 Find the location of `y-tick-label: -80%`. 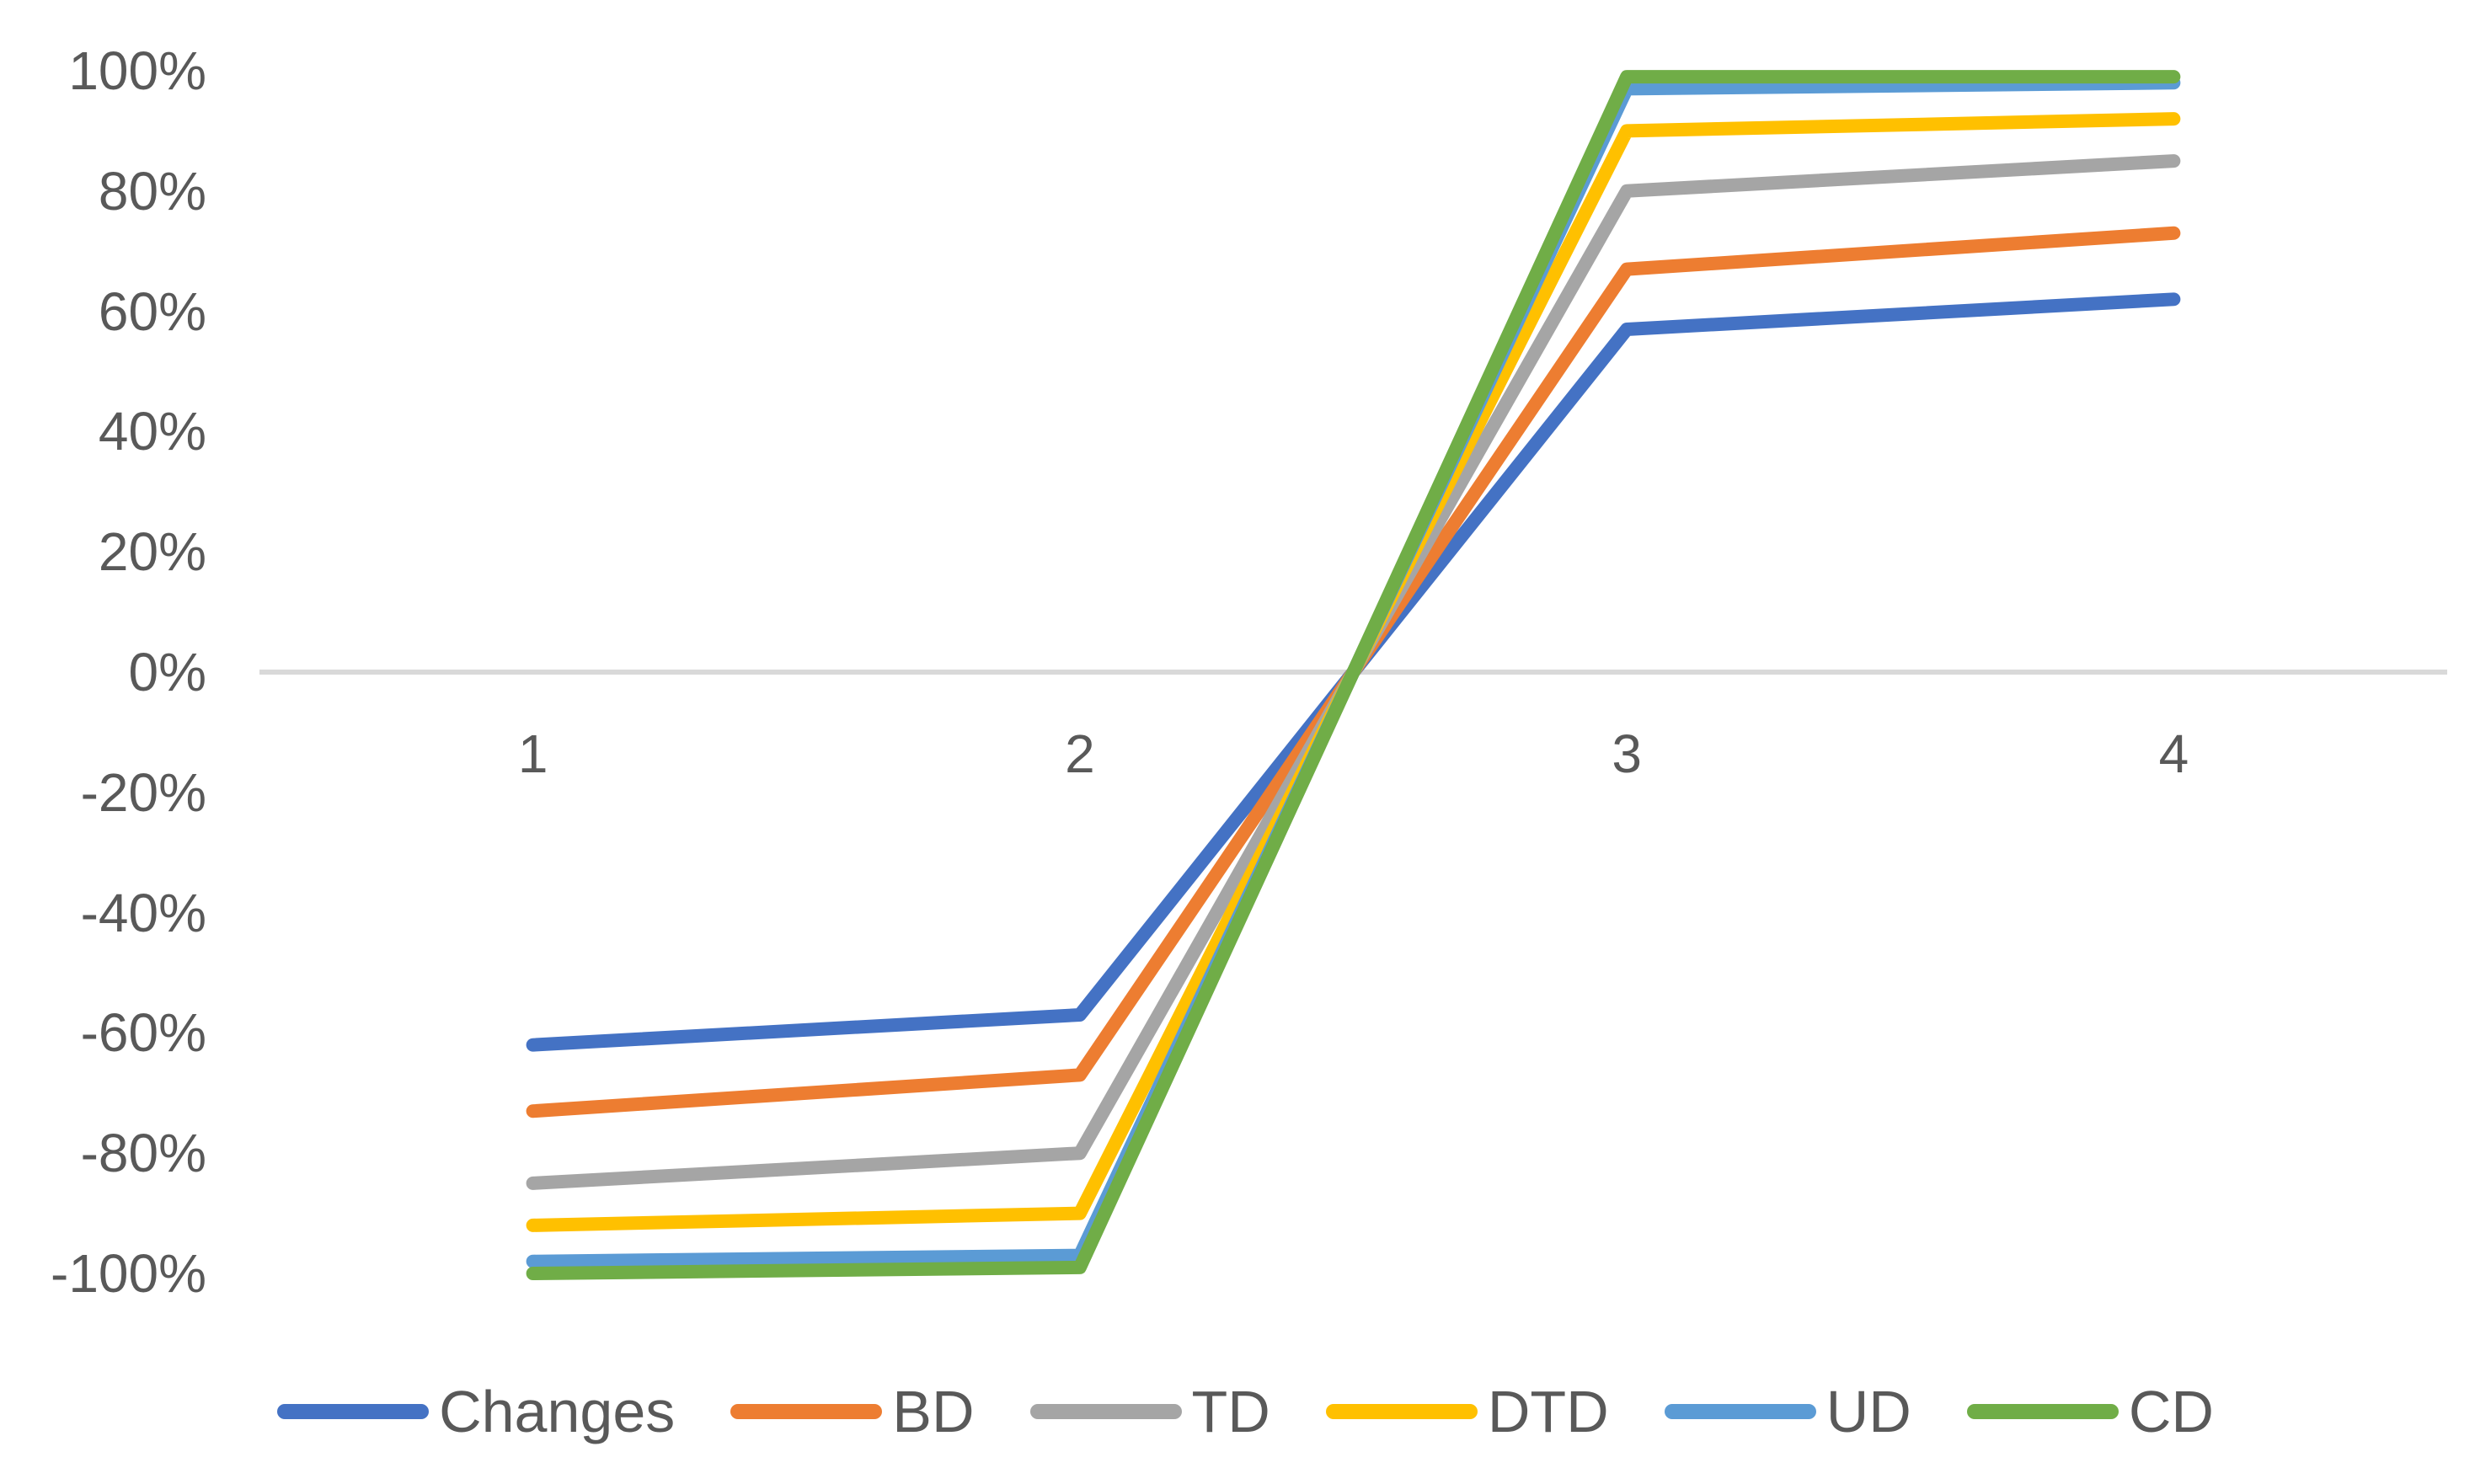

y-tick-label: -80% is located at coordinates (143, 1154).